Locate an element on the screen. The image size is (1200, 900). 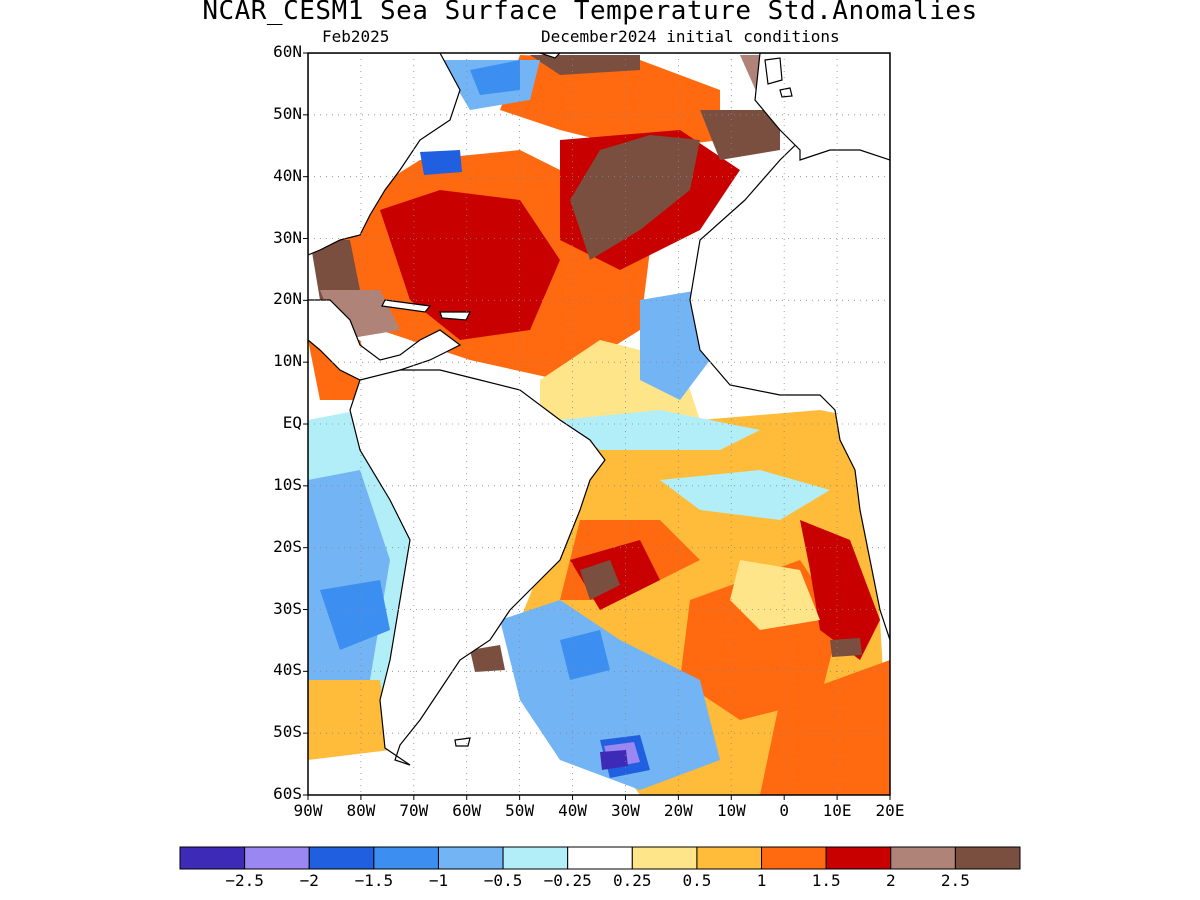
colorbar-label: −0.5 is located at coordinates (503, 880).